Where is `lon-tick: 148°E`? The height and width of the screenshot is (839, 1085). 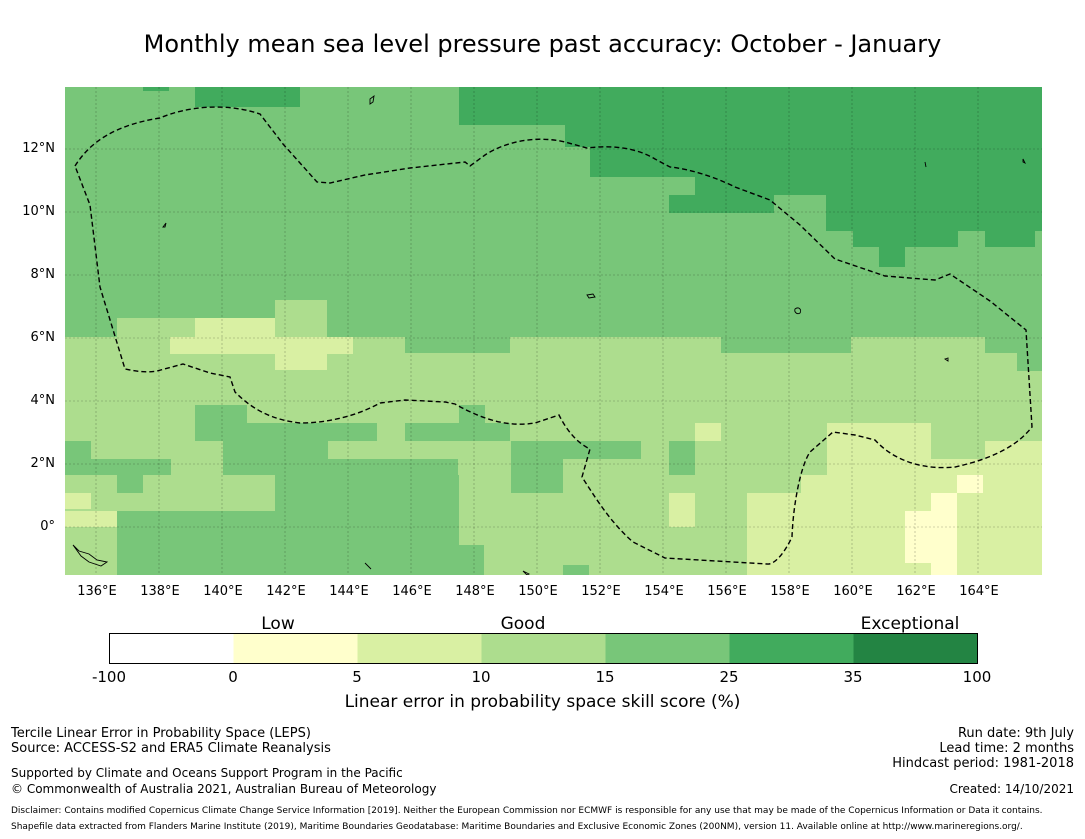
lon-tick: 148°E is located at coordinates (475, 591).